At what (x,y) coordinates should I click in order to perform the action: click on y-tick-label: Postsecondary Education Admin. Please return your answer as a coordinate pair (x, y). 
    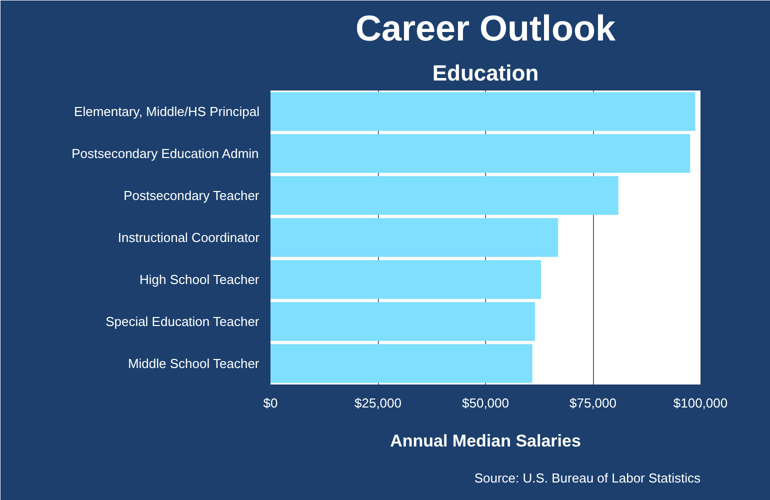
    Looking at the image, I should click on (165, 153).